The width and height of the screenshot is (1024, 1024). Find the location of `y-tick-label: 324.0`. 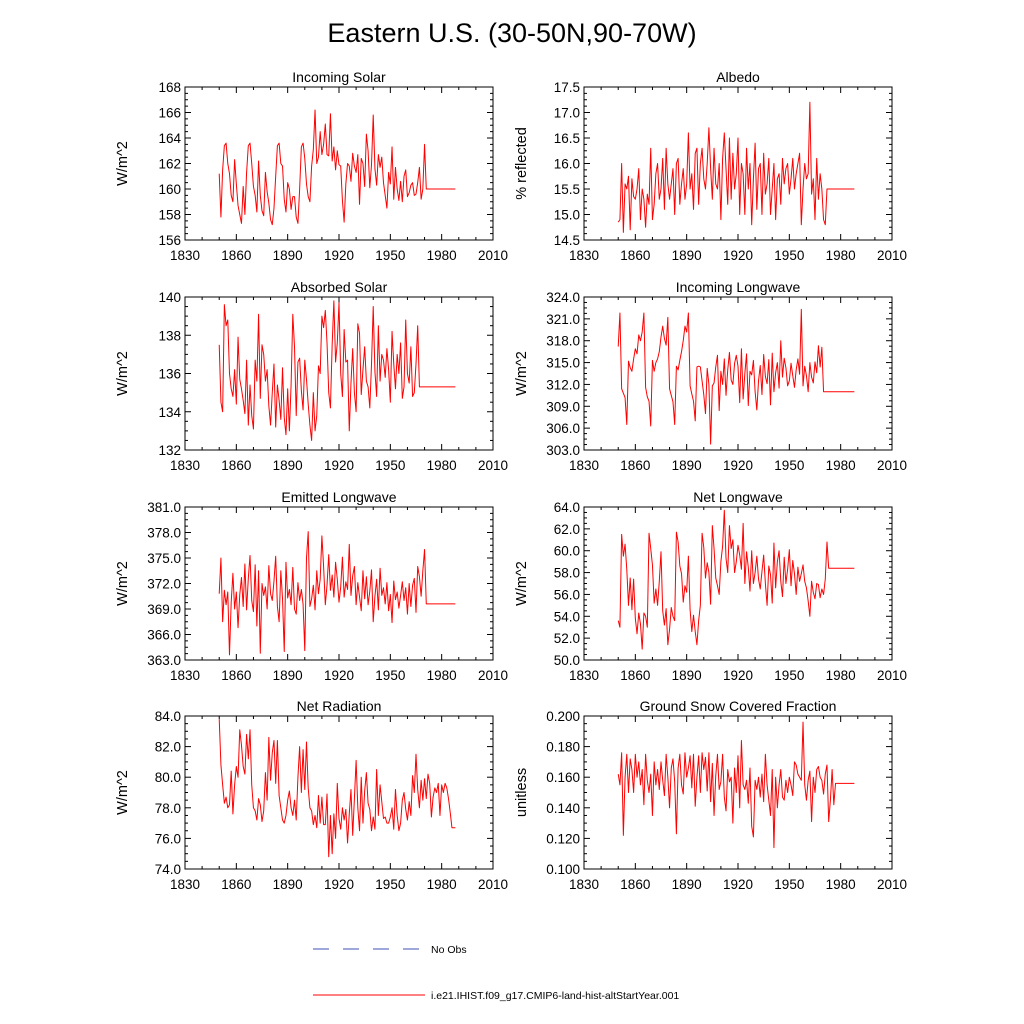

y-tick-label: 324.0 is located at coordinates (563, 297).